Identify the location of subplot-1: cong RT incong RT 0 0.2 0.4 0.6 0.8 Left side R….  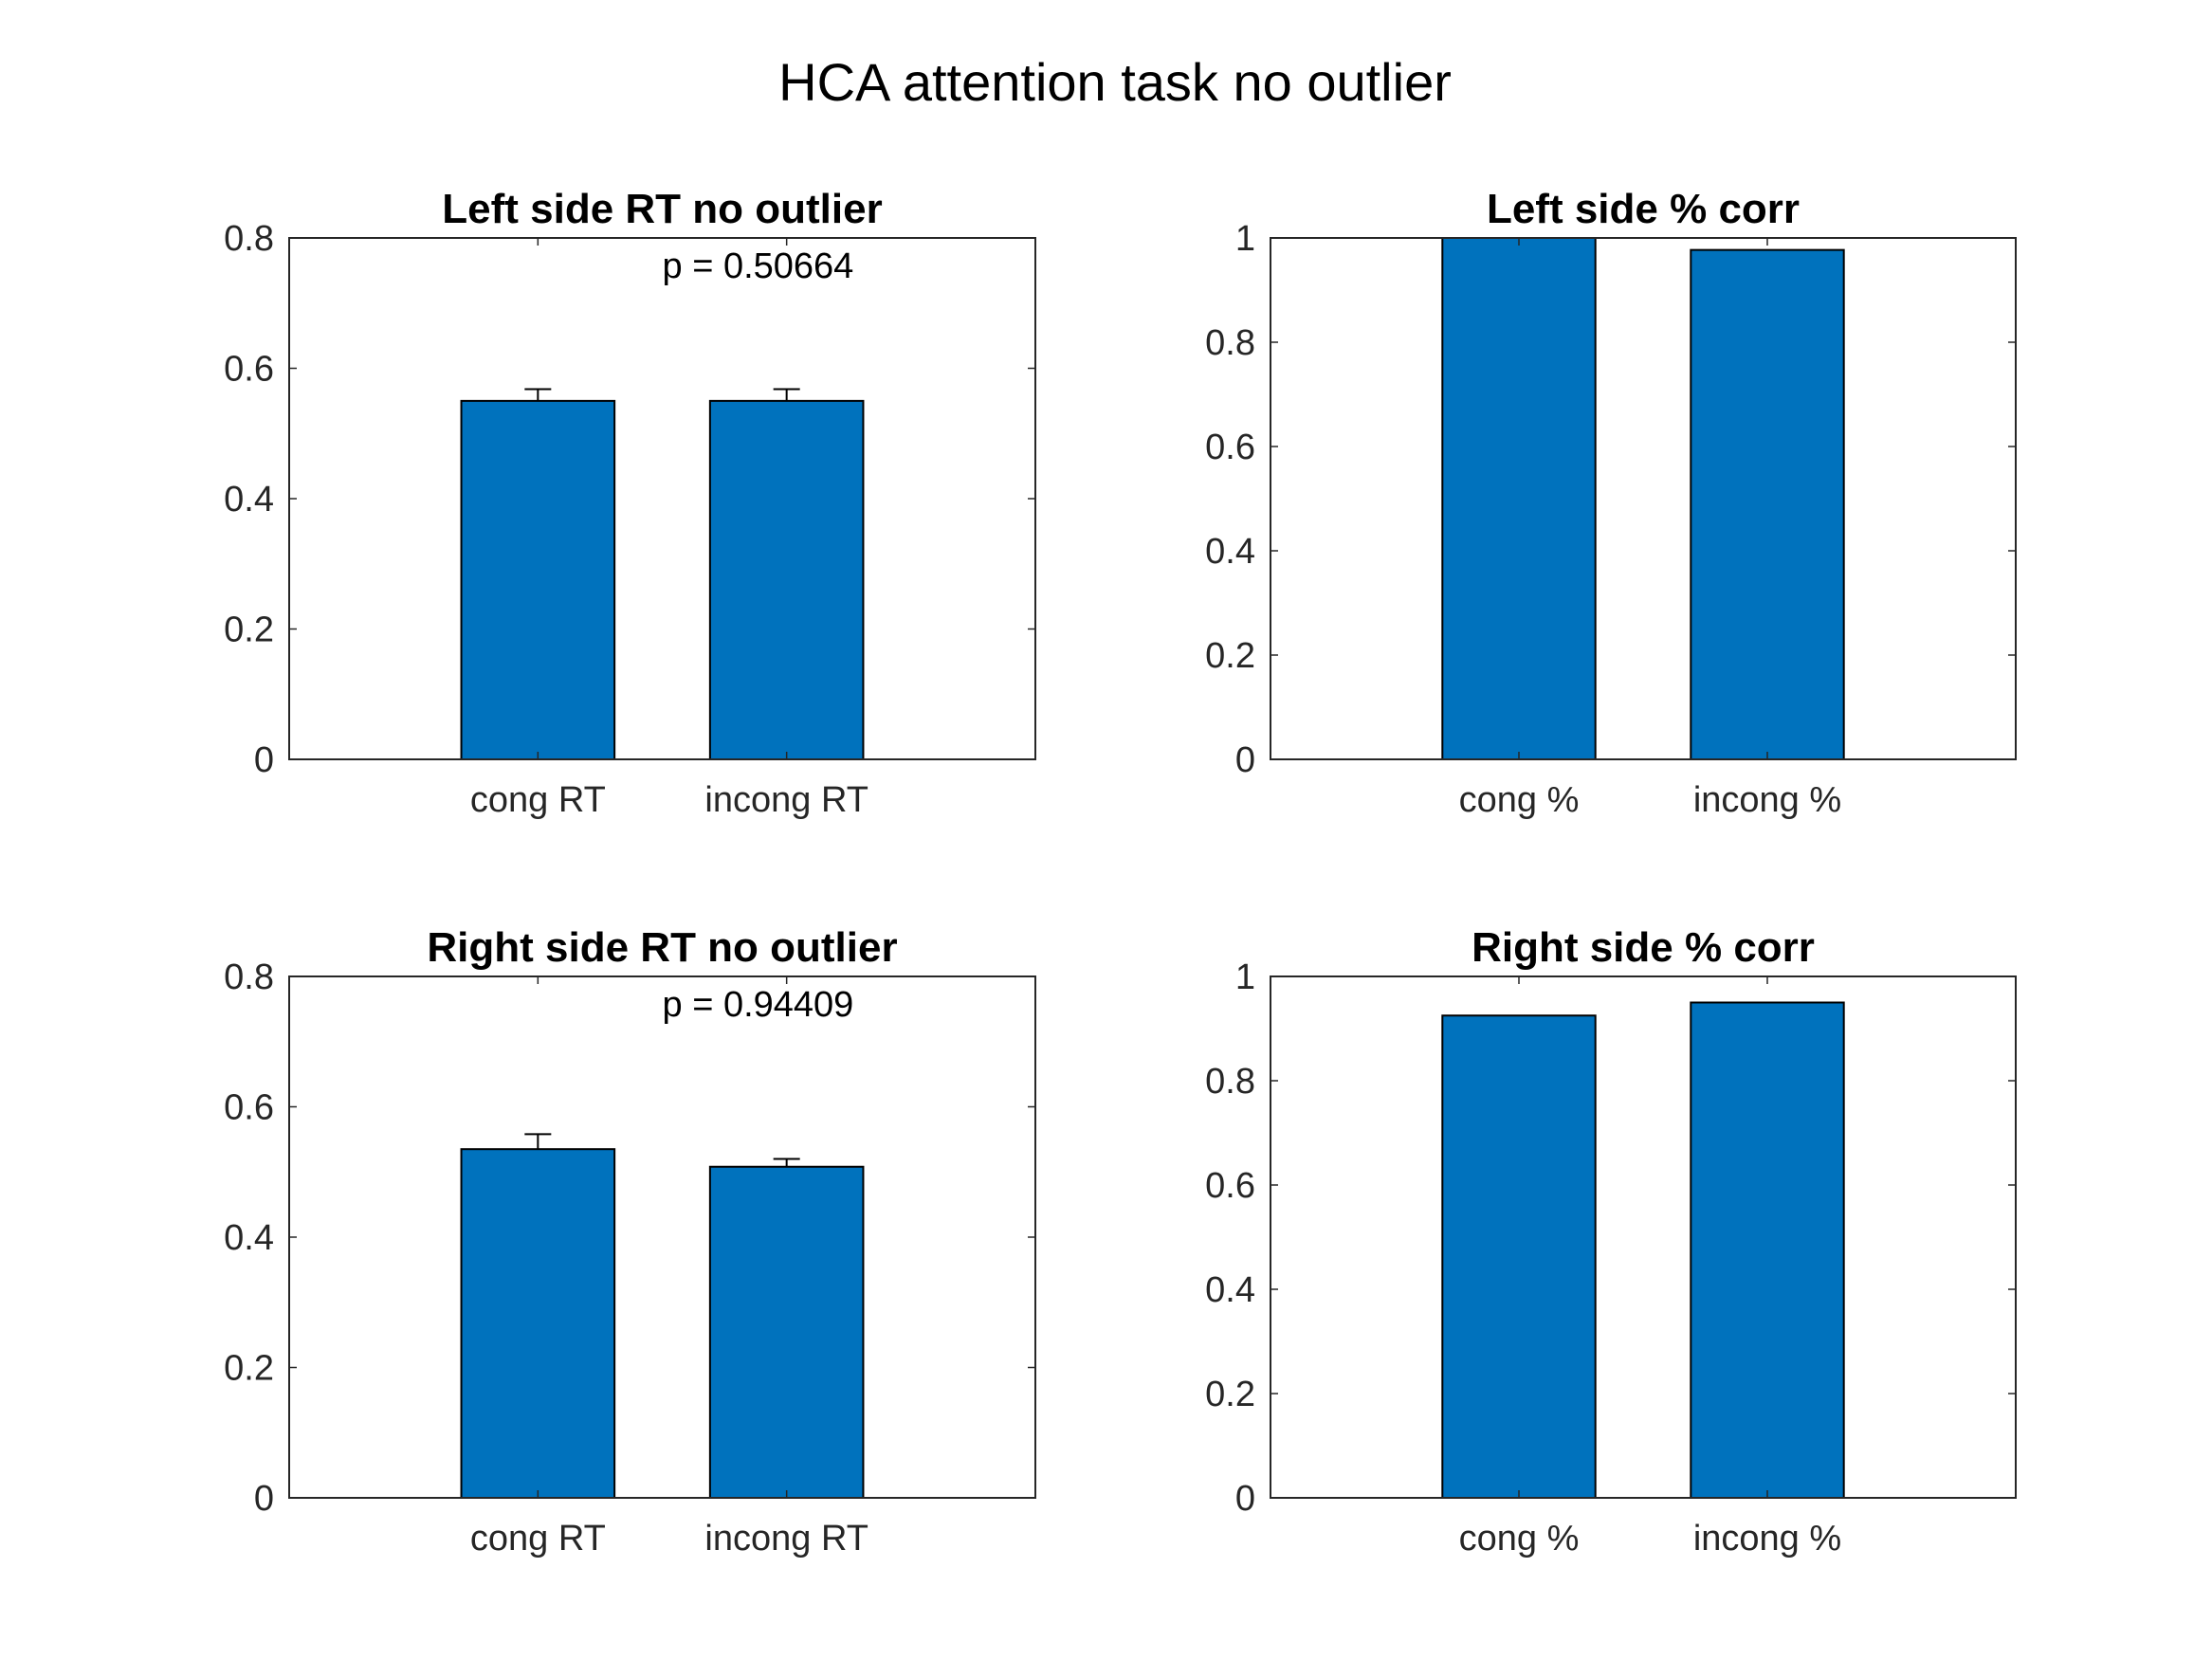
(630, 503).